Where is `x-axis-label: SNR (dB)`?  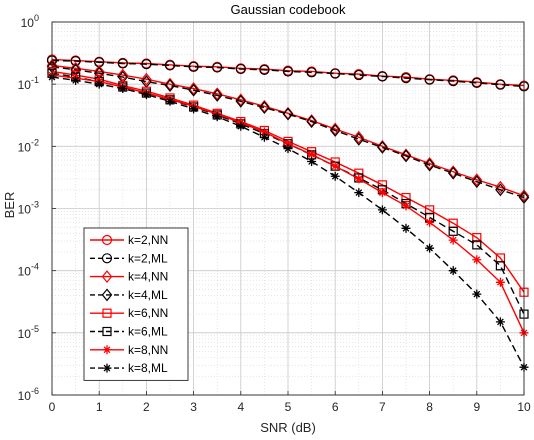
x-axis-label: SNR (dB) is located at coordinates (288, 427).